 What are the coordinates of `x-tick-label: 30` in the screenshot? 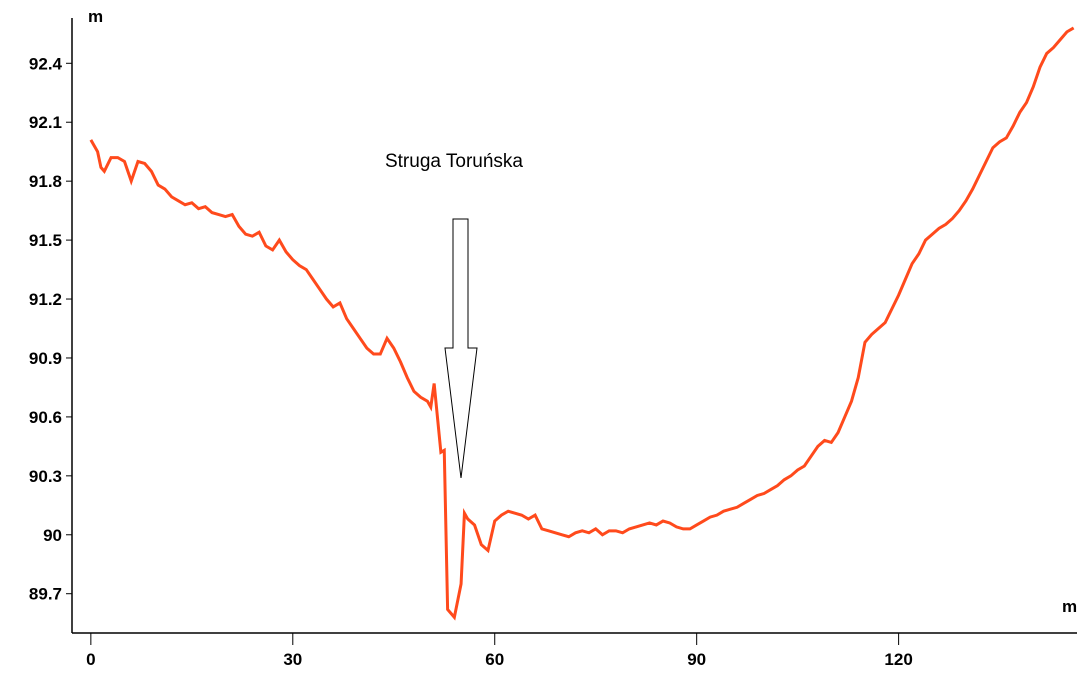 It's located at (292, 659).